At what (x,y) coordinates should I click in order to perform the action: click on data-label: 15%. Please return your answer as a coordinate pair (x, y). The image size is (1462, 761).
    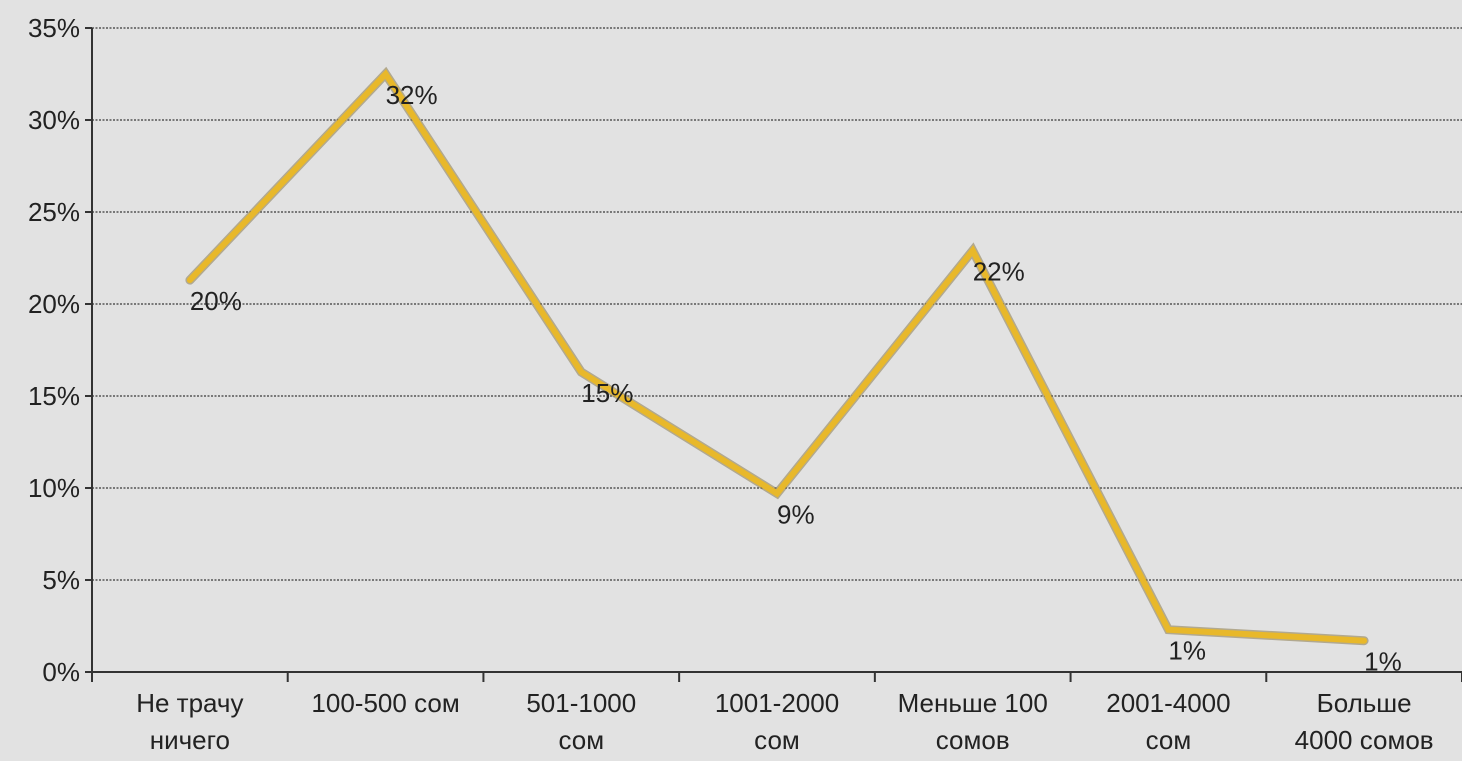
    Looking at the image, I should click on (607, 393).